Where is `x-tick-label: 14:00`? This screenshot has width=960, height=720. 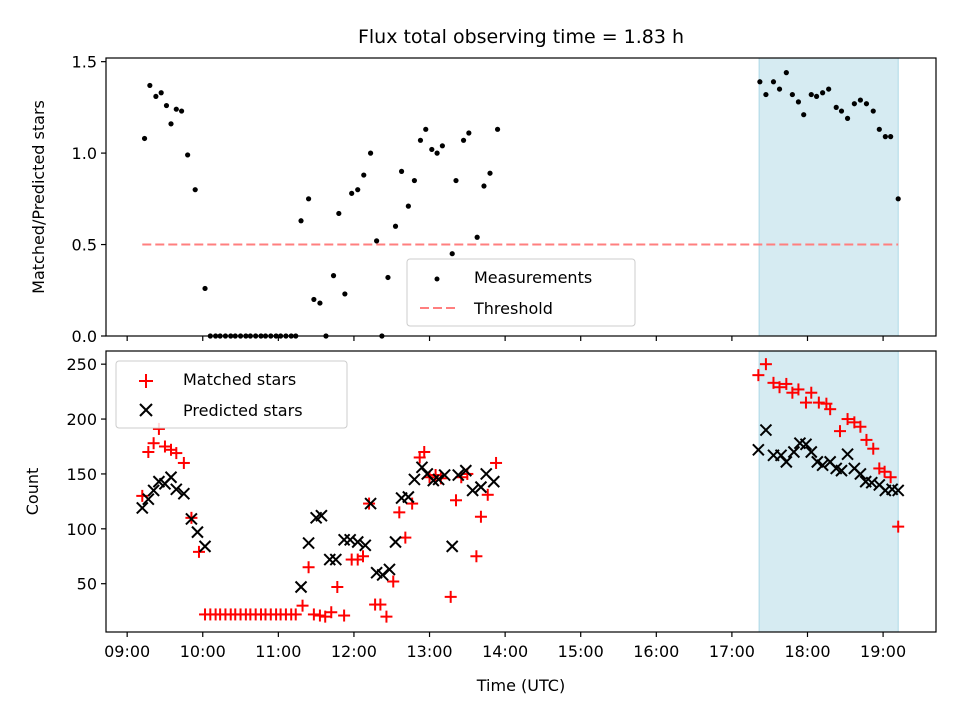
x-tick-label: 14:00 is located at coordinates (505, 651).